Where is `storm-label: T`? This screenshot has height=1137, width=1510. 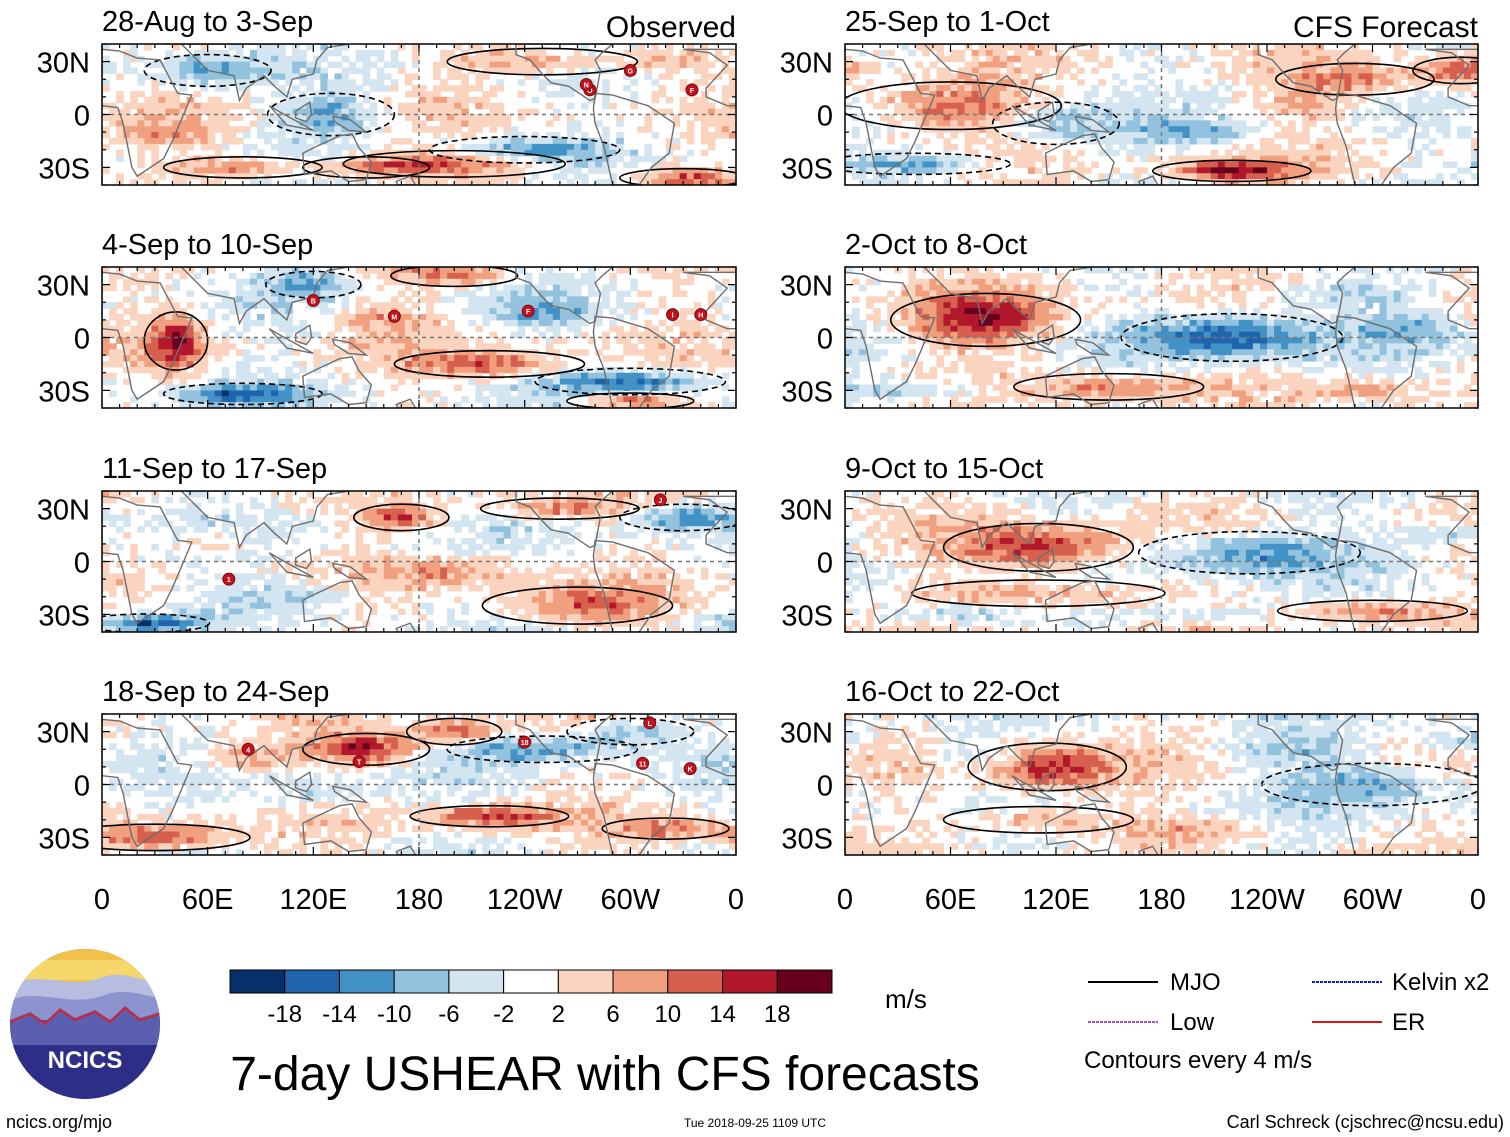 storm-label: T is located at coordinates (359, 763).